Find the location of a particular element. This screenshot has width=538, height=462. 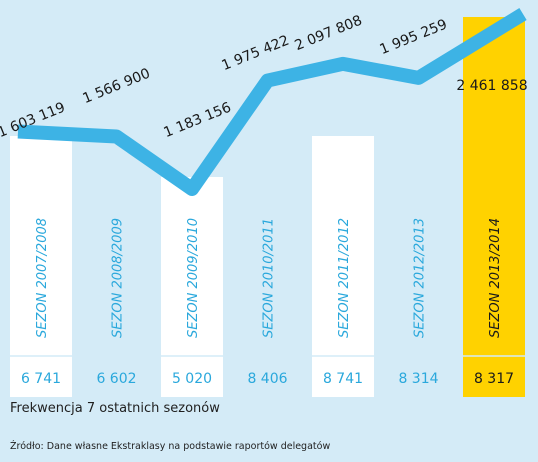

season-label: SEZON 2011/2012 is located at coordinates (344, 278).